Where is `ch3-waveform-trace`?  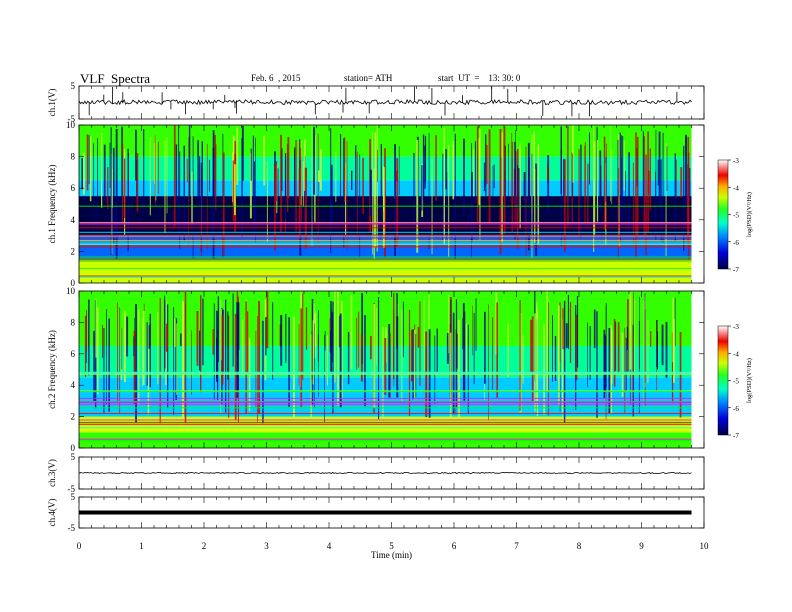 ch3-waveform-trace is located at coordinates (385, 473).